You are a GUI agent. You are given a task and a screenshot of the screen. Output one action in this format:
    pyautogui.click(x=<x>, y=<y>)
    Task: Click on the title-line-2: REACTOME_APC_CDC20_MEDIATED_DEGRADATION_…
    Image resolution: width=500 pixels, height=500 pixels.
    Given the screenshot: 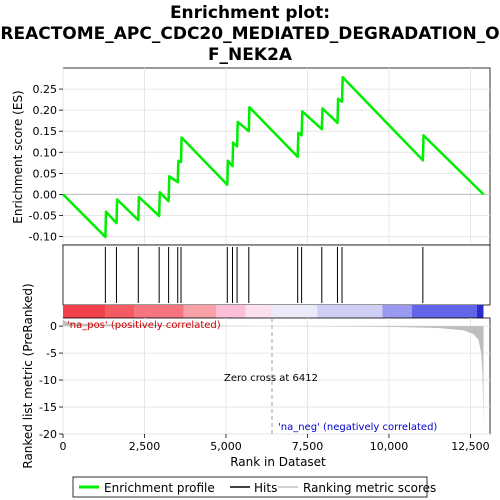 What is the action you would take?
    pyautogui.click(x=249, y=34)
    